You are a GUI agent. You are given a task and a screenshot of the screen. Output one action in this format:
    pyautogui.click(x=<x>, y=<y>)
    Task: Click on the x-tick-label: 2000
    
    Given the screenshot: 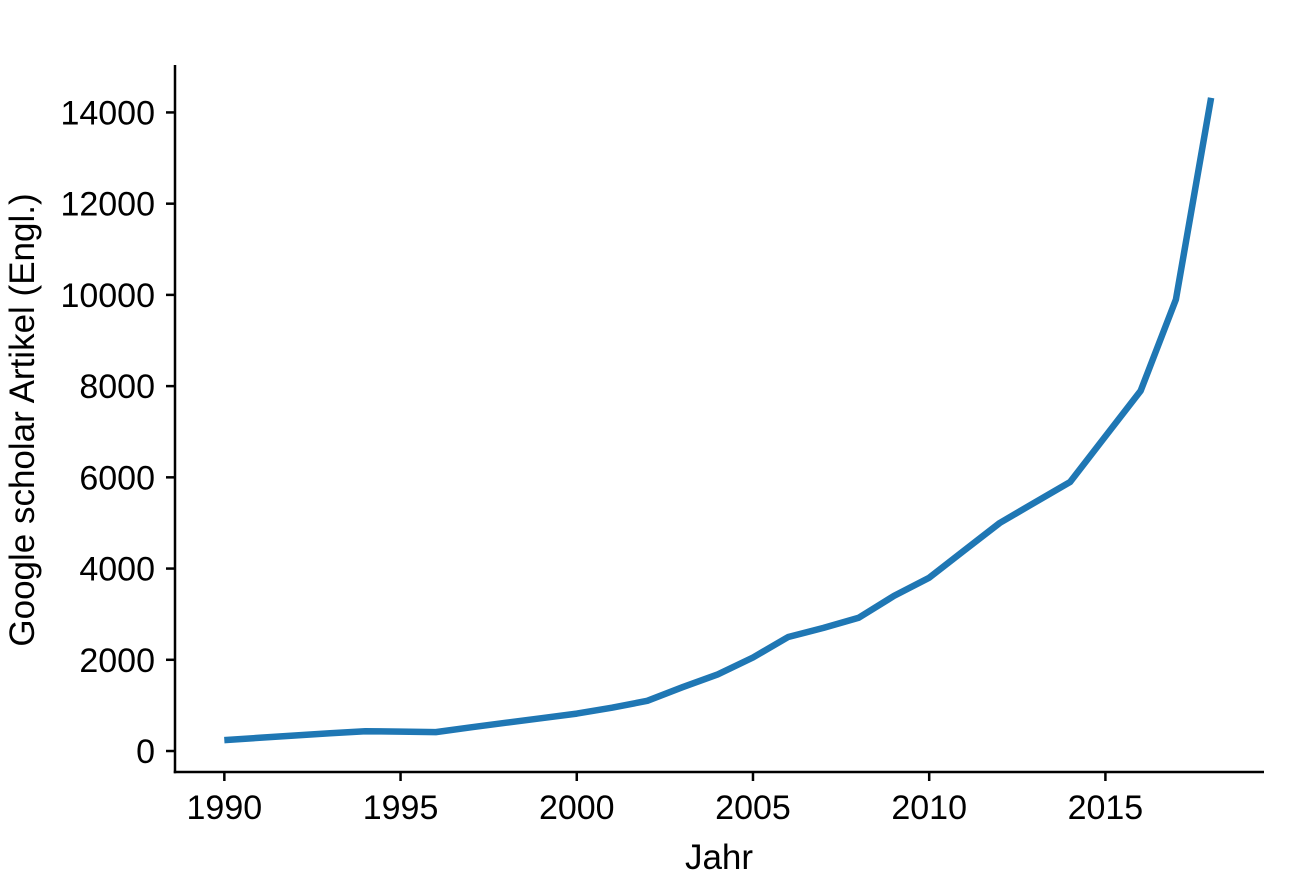 What is the action you would take?
    pyautogui.click(x=577, y=808)
    